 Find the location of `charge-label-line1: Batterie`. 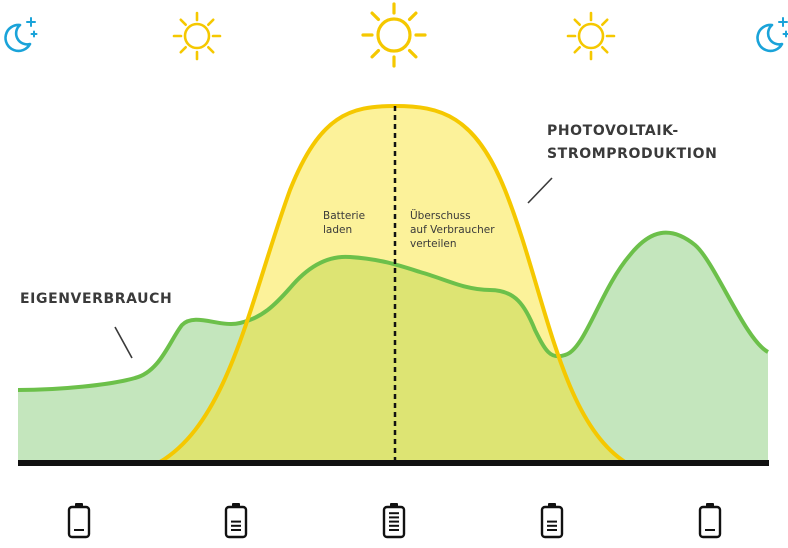

charge-label-line1: Batterie is located at coordinates (344, 216).